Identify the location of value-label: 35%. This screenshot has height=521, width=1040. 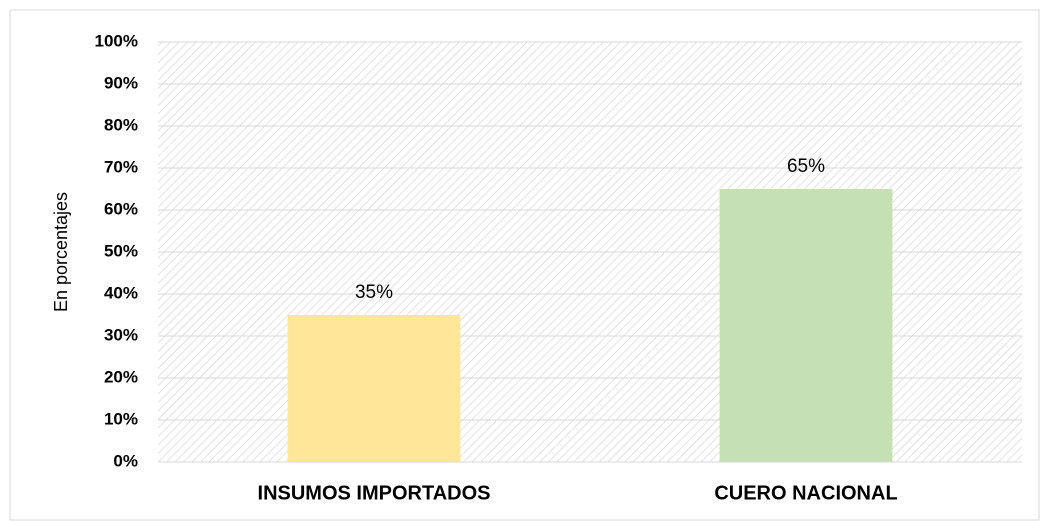
(374, 292).